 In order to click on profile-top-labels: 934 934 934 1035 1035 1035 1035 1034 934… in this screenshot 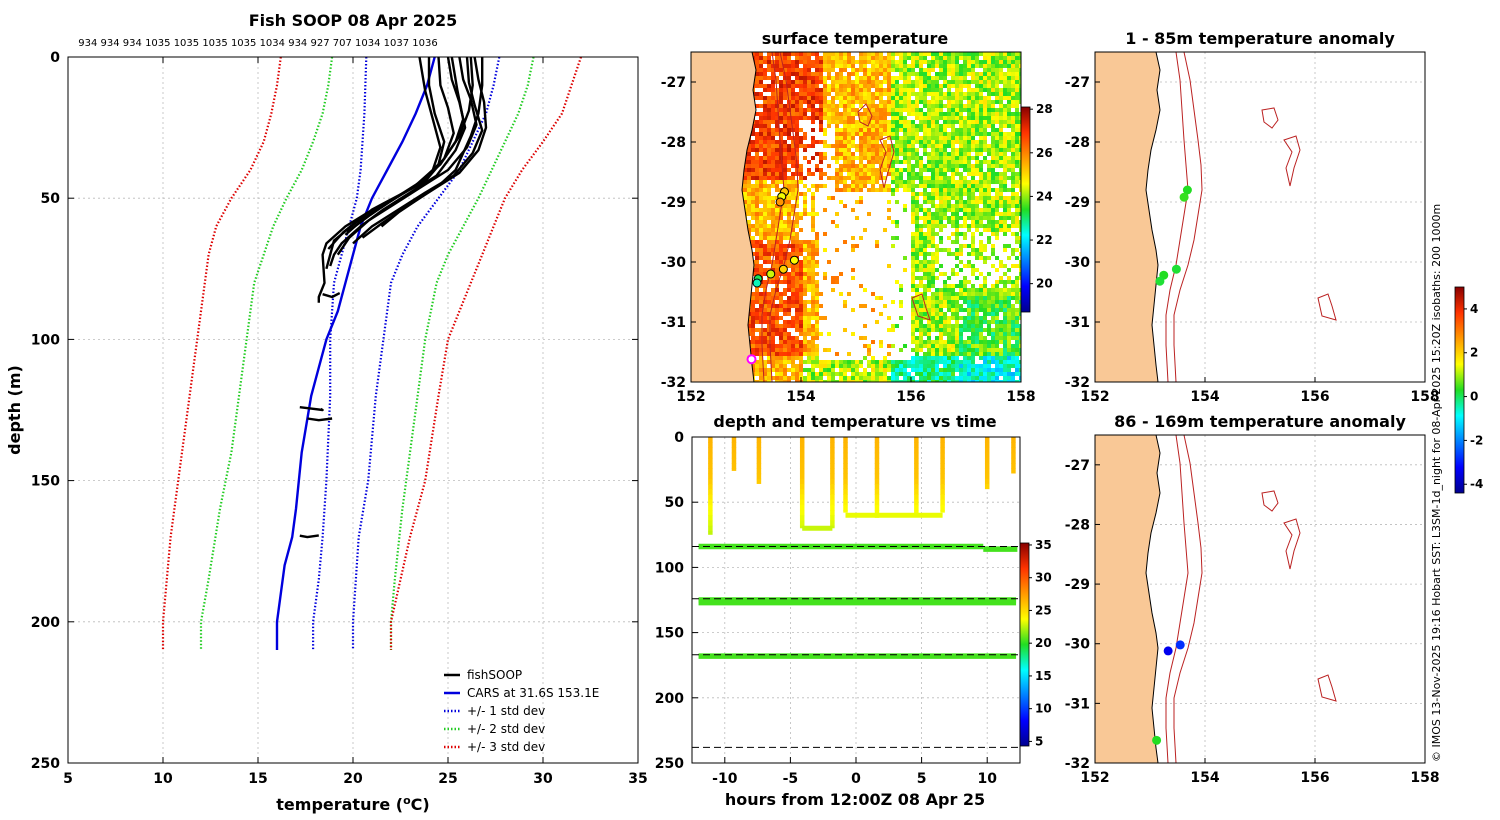, I will do `click(257, 43)`.